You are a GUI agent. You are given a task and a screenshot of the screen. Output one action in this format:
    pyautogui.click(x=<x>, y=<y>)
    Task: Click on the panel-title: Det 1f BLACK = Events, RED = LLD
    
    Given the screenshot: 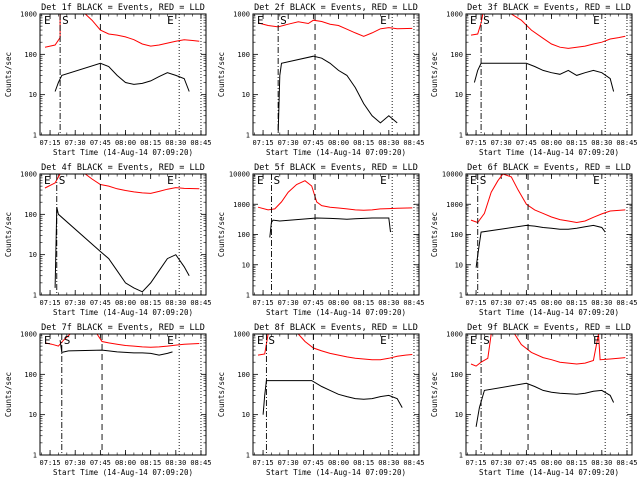 What is the action you would take?
    pyautogui.click(x=123, y=8)
    